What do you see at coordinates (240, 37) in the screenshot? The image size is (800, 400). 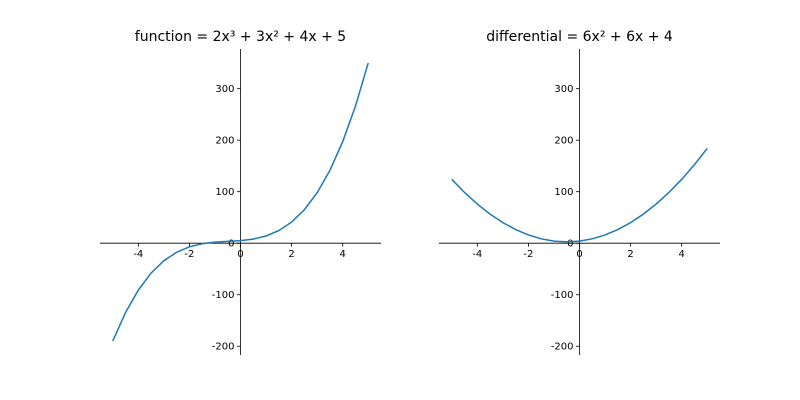 I see `chart-title: function = 2x³ + 3x² + 4x + 5` at bounding box center [240, 37].